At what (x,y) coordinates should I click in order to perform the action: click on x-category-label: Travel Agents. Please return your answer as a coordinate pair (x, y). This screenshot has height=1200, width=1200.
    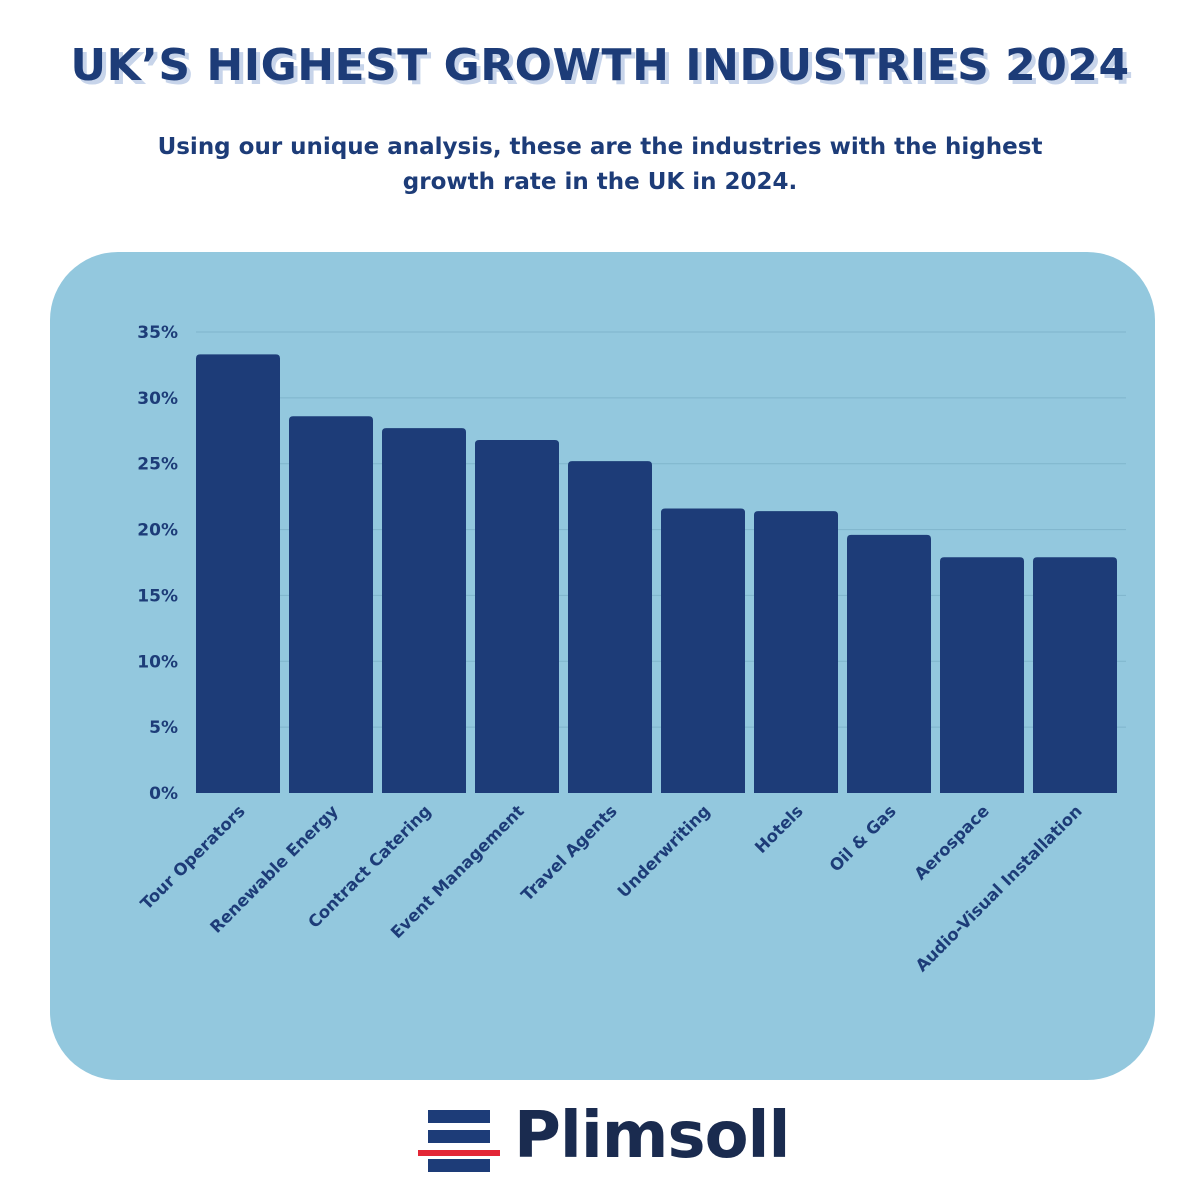
    Looking at the image, I should click on (569, 853).